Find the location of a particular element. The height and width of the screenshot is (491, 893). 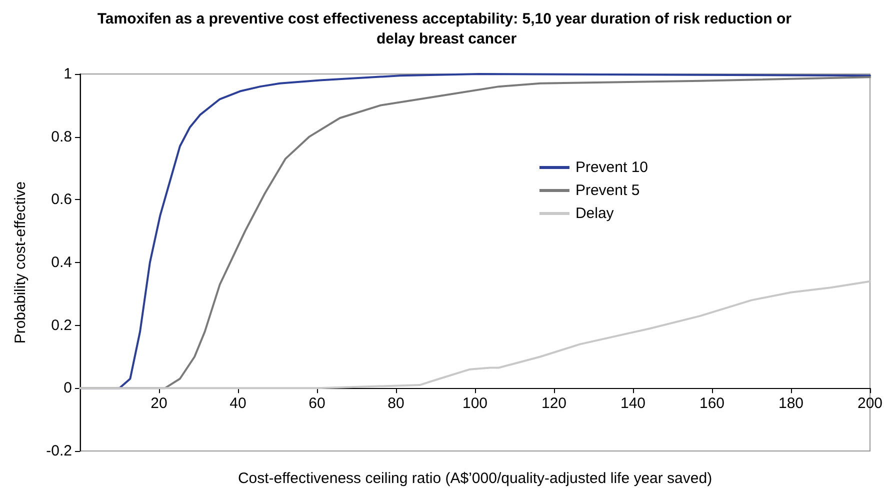

y-tick-label: 0.8 is located at coordinates (61, 137).